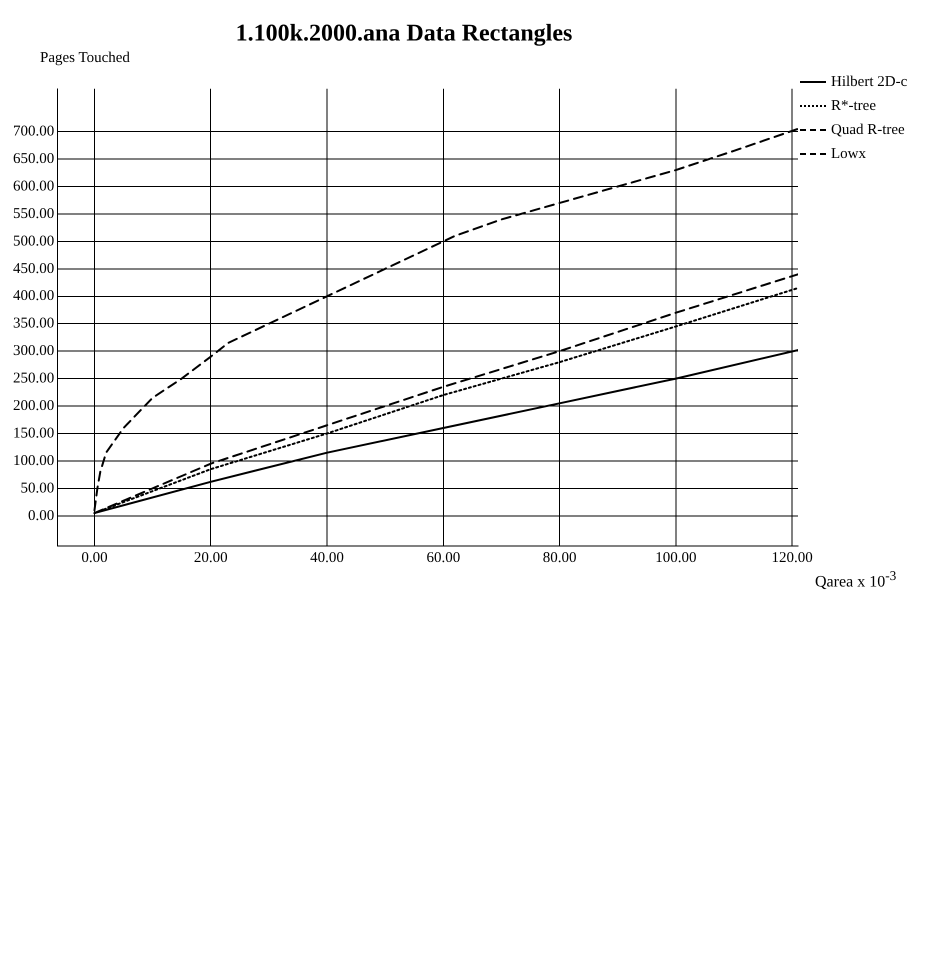 This screenshot has width=944, height=955. What do you see at coordinates (33, 460) in the screenshot?
I see `y-tick-label: 100.00` at bounding box center [33, 460].